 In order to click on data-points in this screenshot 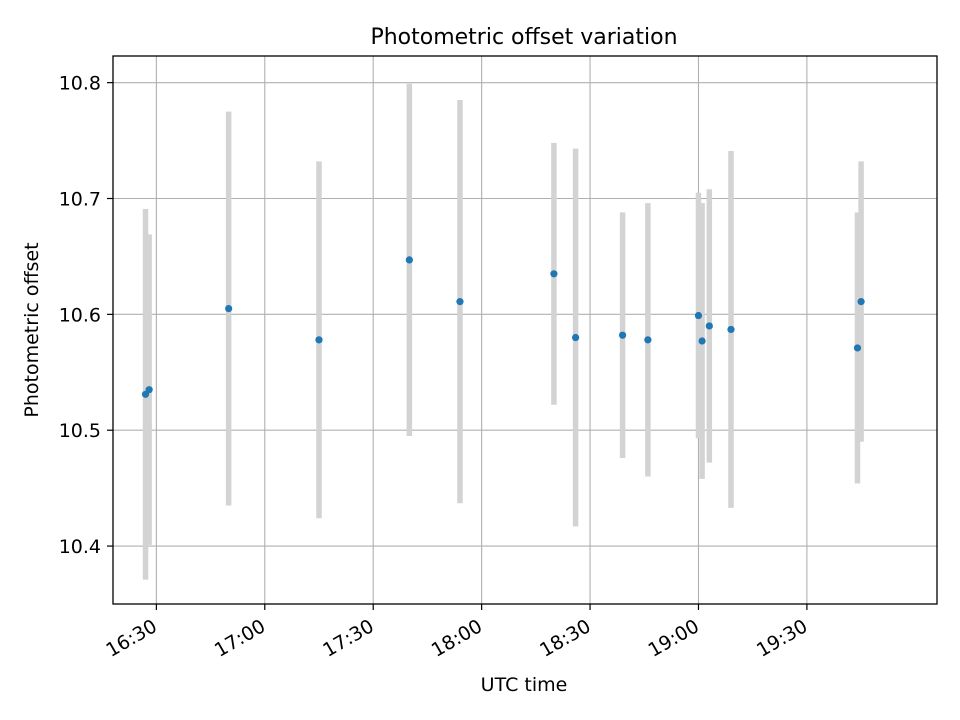, I will do `click(503, 327)`.